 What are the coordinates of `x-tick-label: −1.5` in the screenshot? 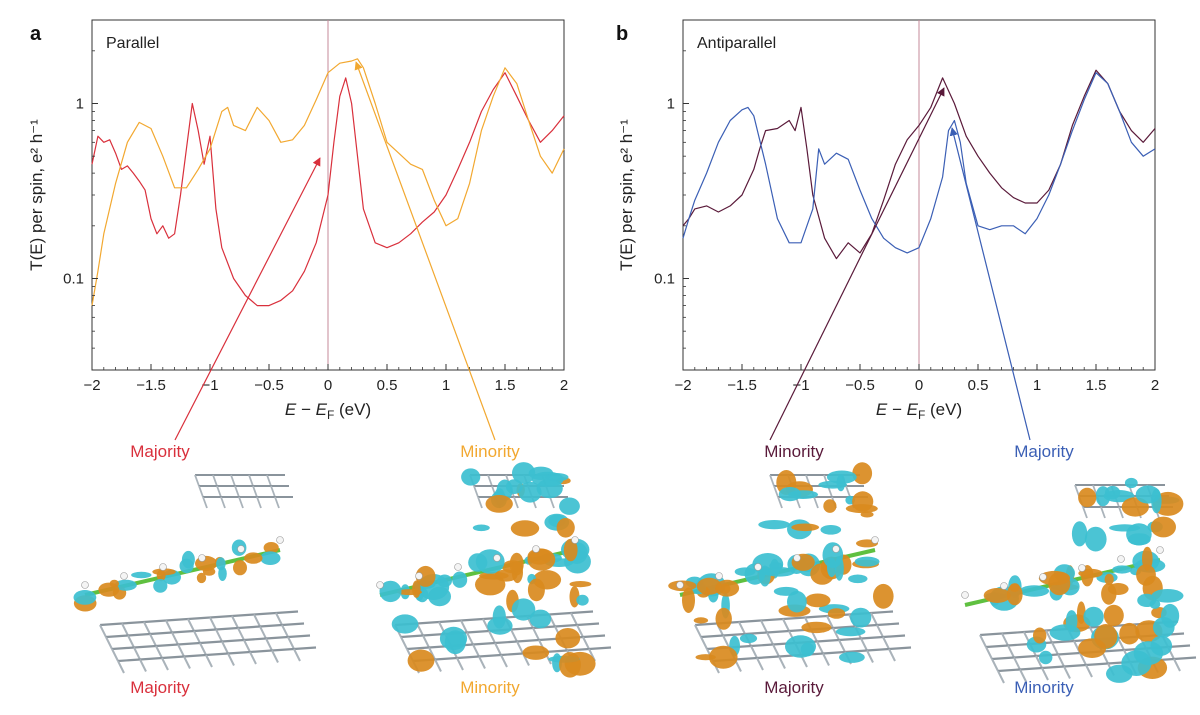 It's located at (151, 385).